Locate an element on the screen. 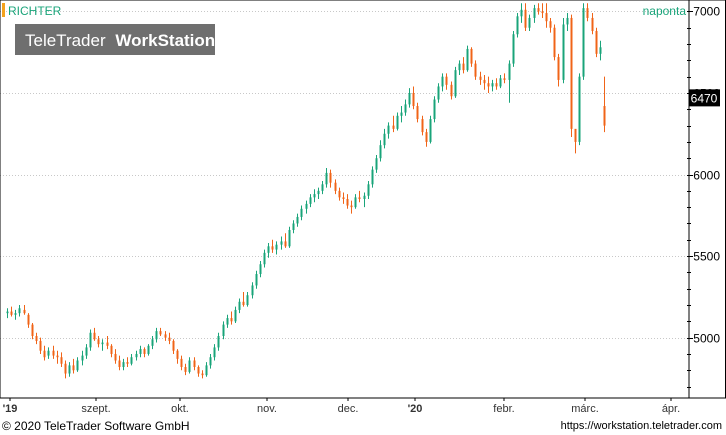  footer-link: https://workstation.teletrader.com is located at coordinates (641, 426).